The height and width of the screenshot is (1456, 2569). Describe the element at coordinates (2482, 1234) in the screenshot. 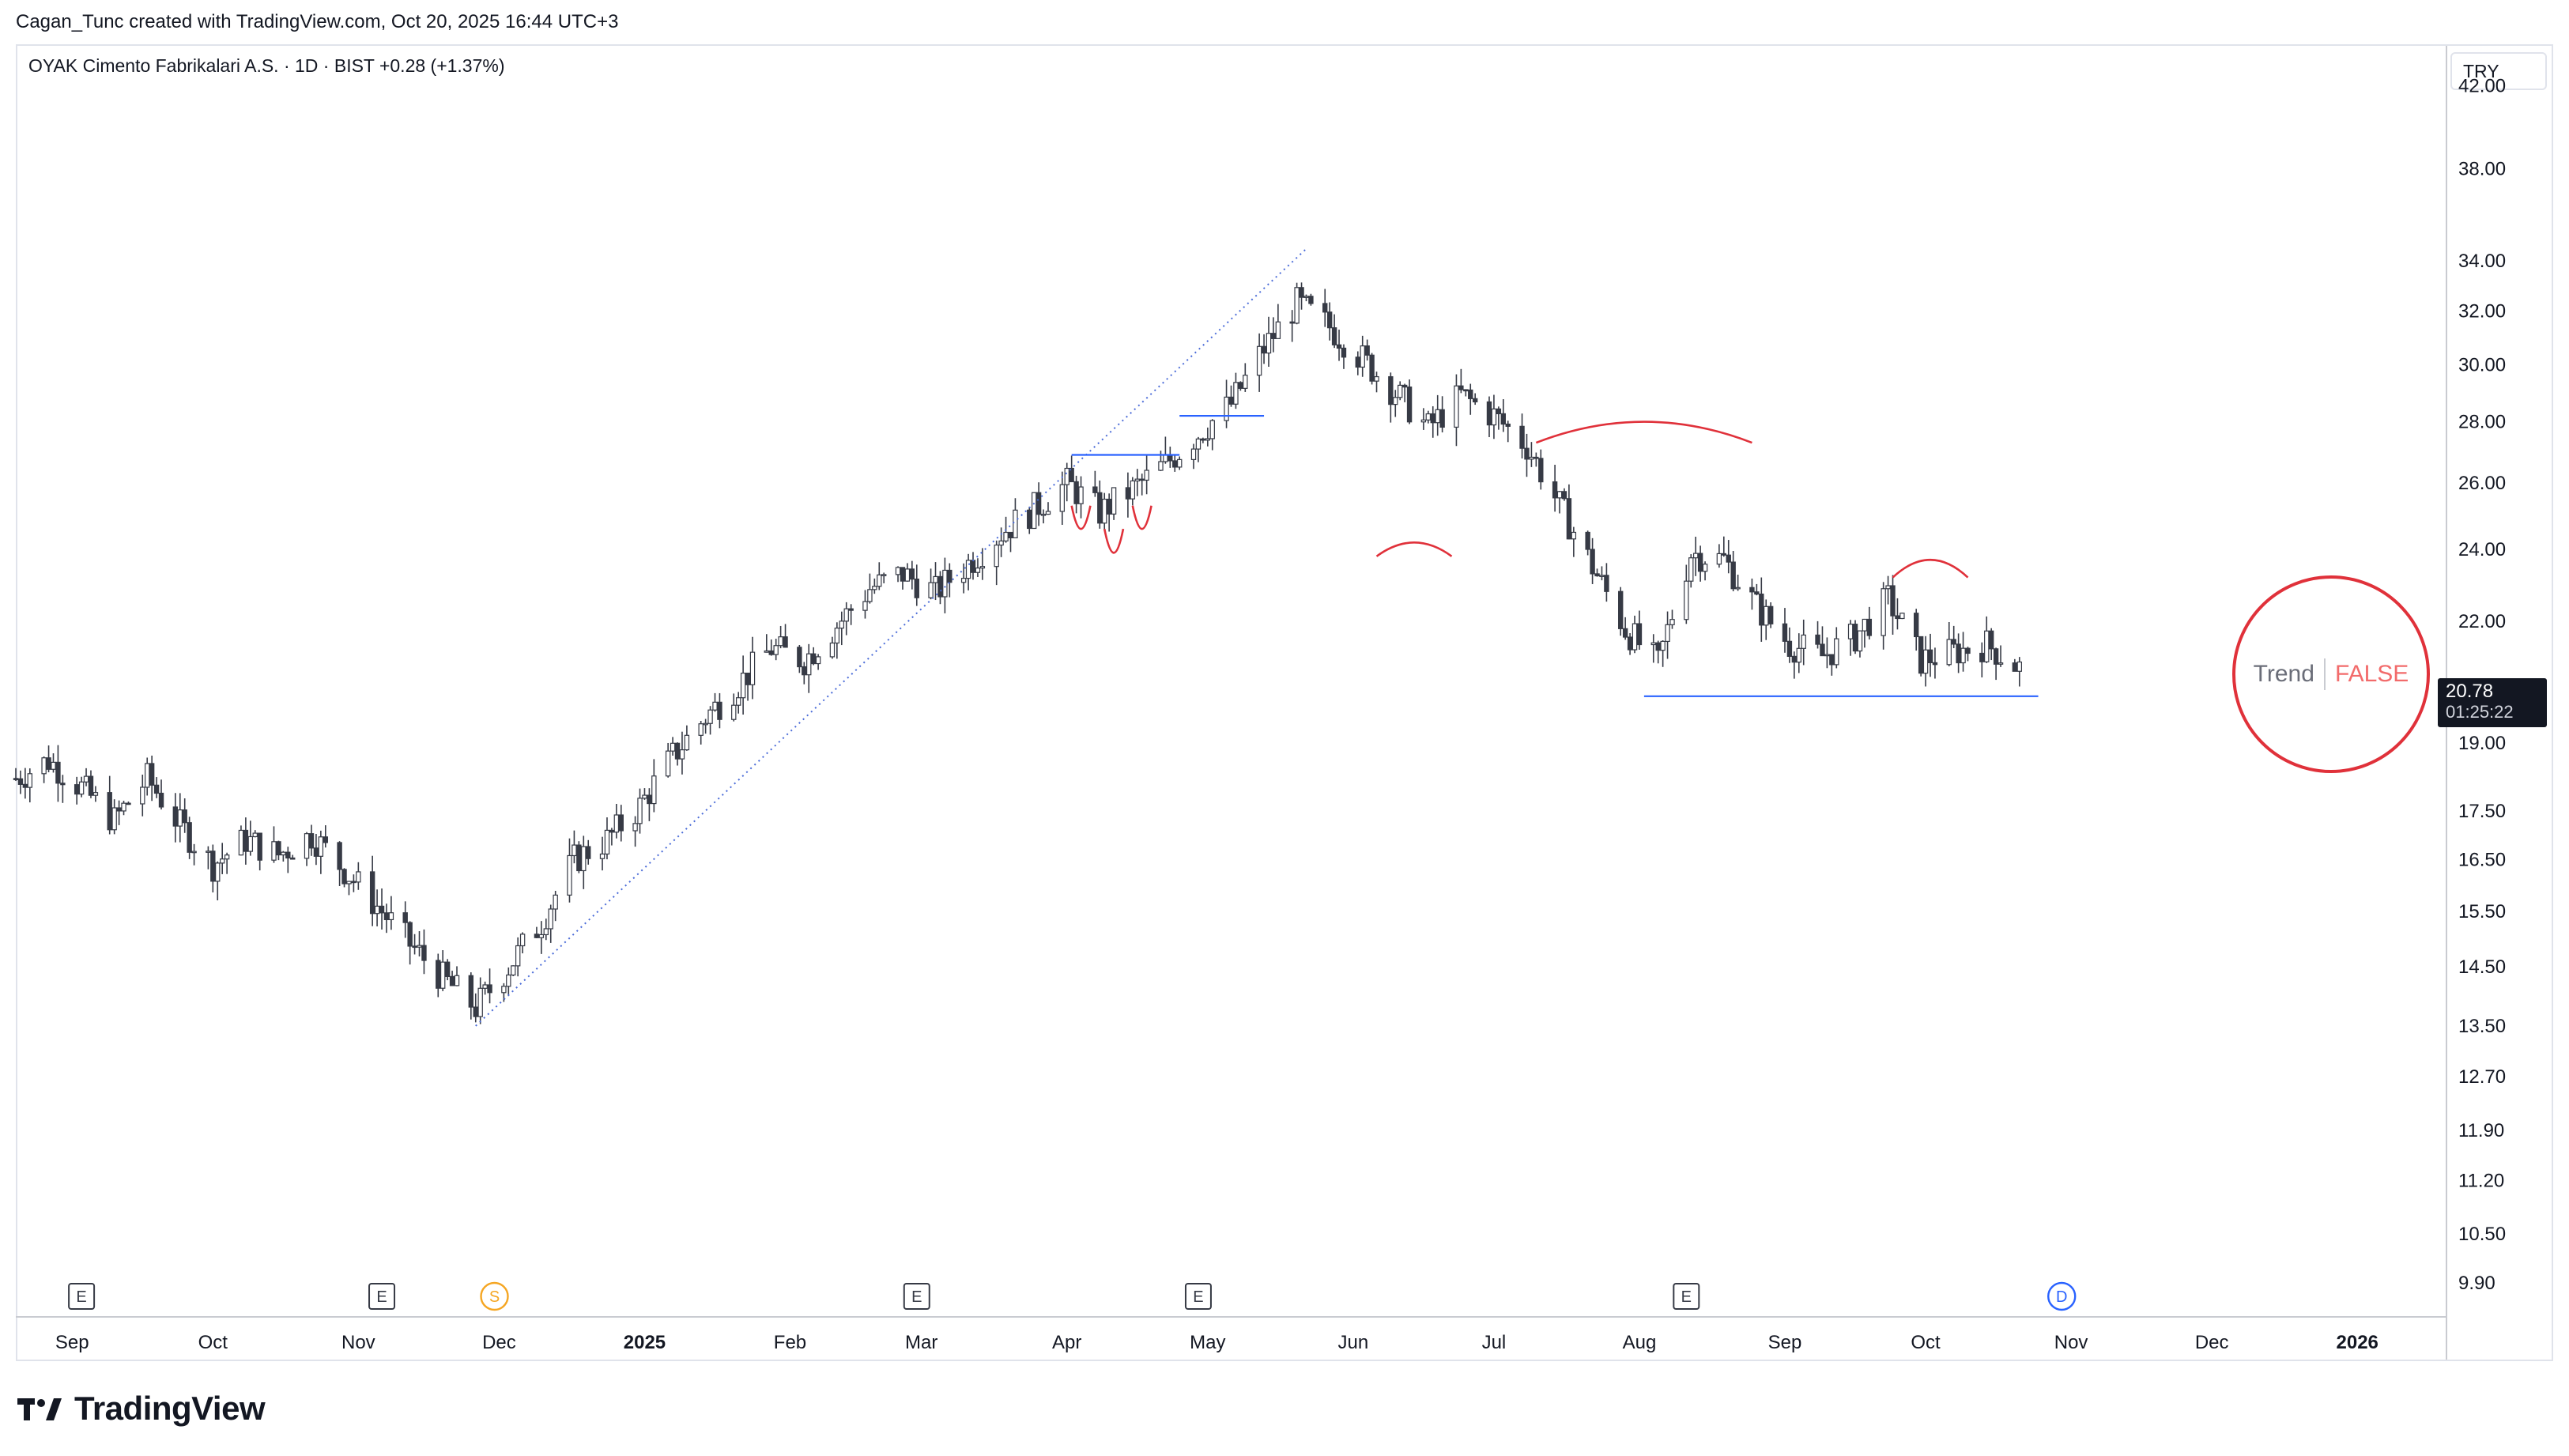

I see `y-tick-label: 10.50` at that location.